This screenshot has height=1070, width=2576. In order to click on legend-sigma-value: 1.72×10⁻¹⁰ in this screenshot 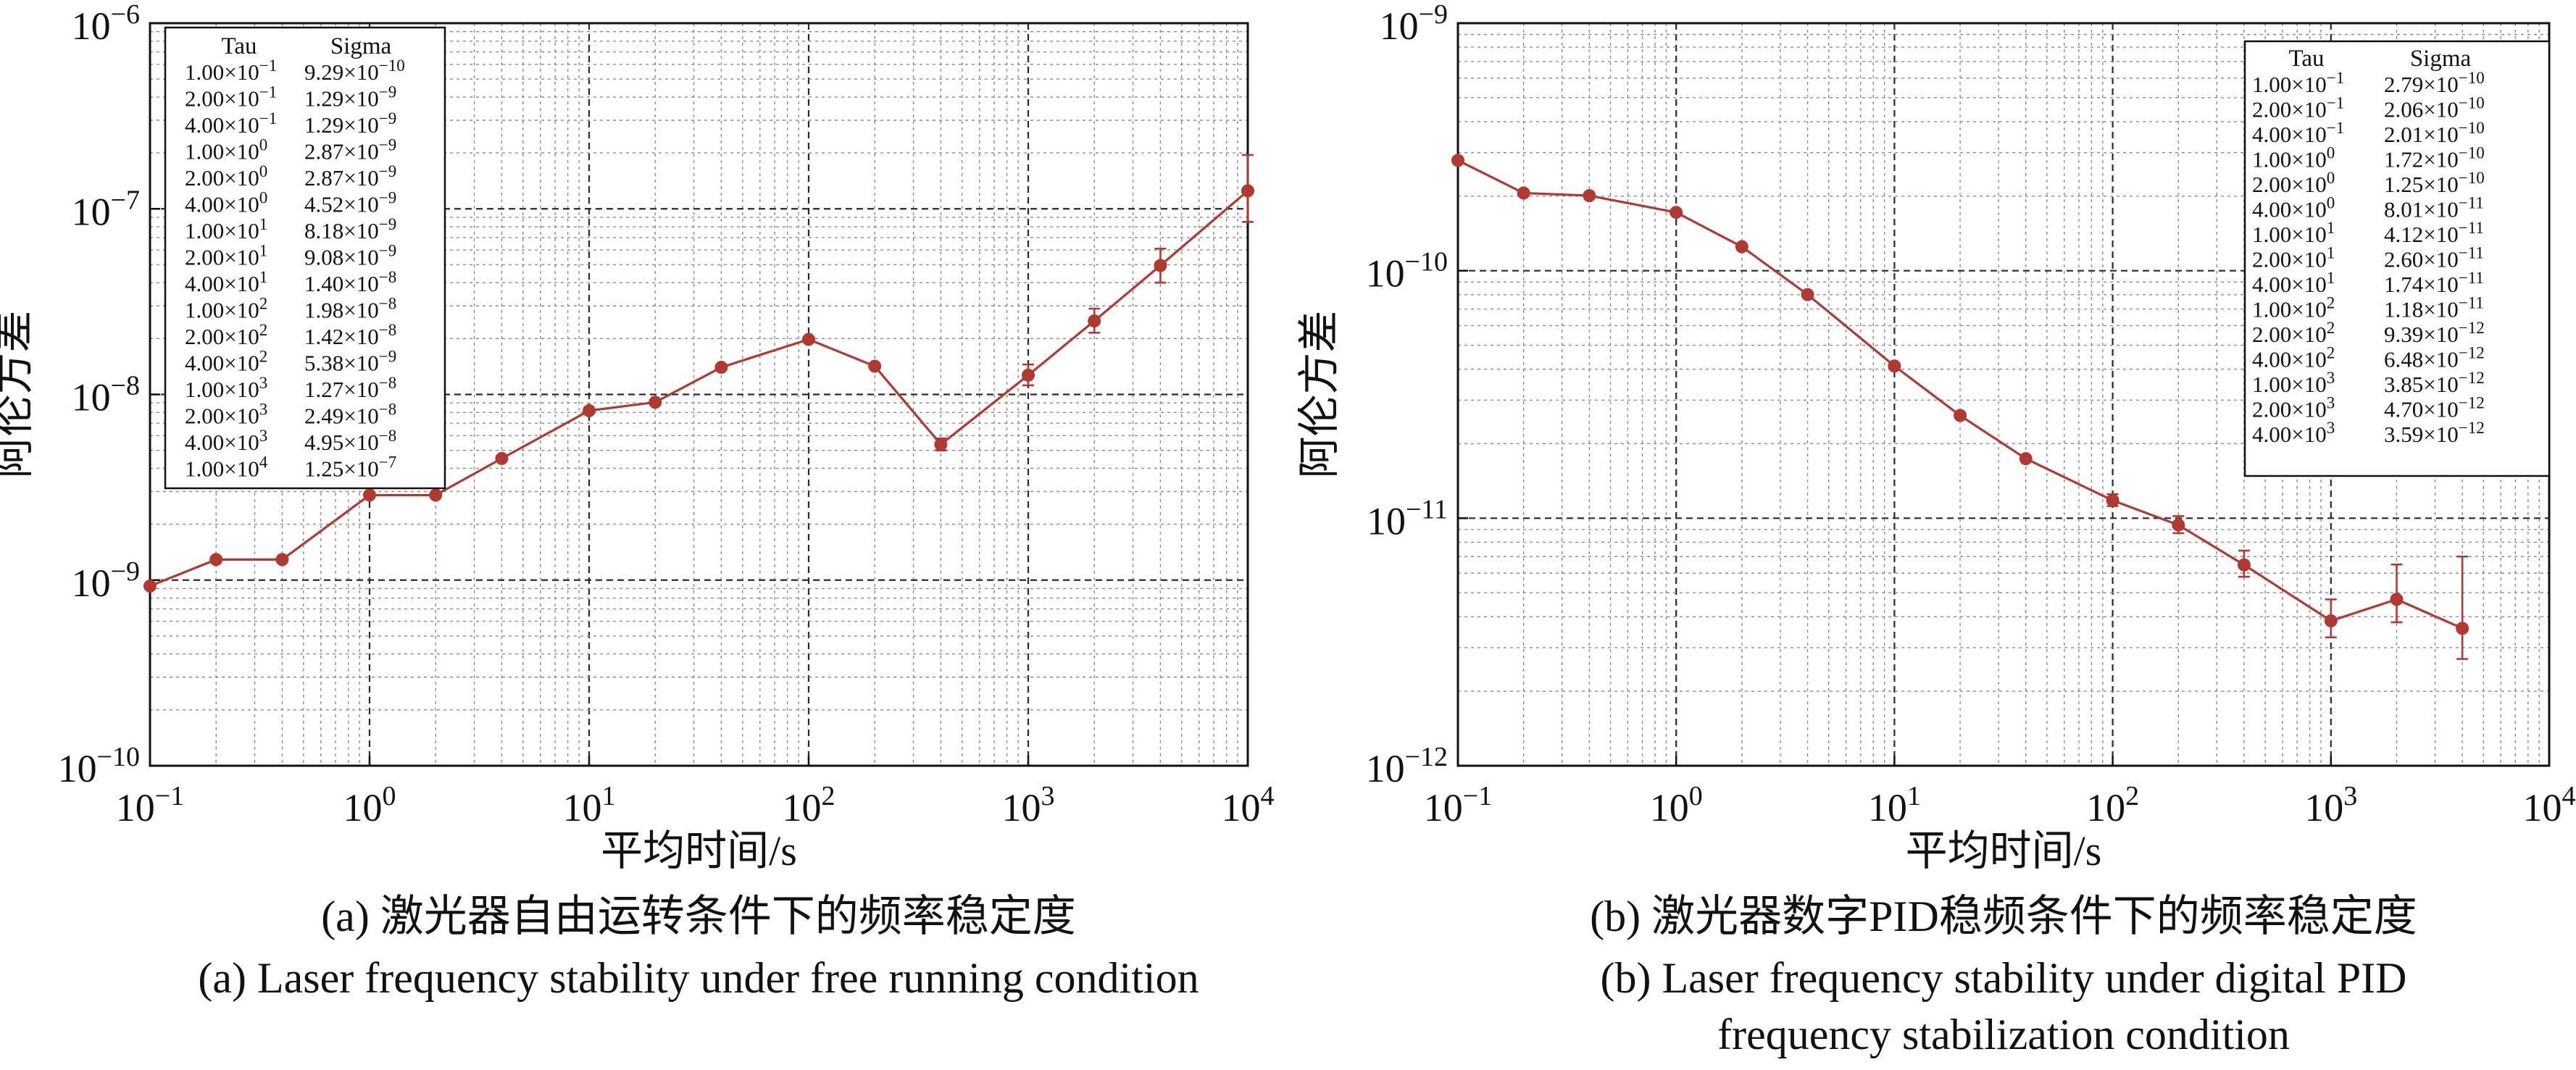, I will do `click(2434, 158)`.